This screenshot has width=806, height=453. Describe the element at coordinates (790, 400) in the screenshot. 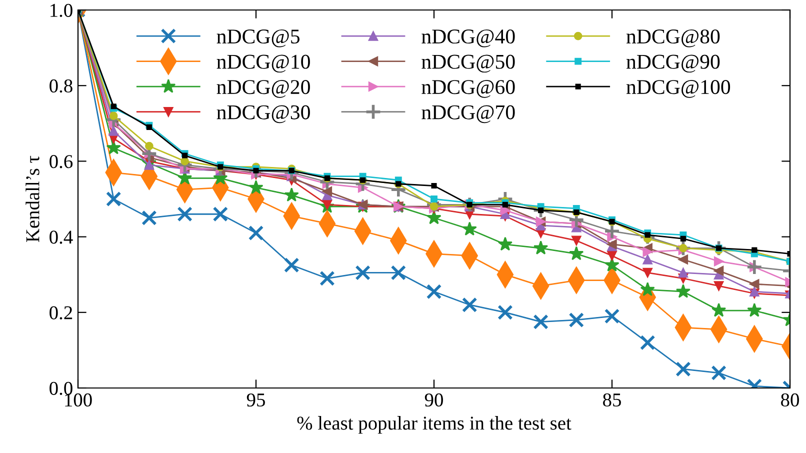

I see `x-tick-label: 80` at that location.